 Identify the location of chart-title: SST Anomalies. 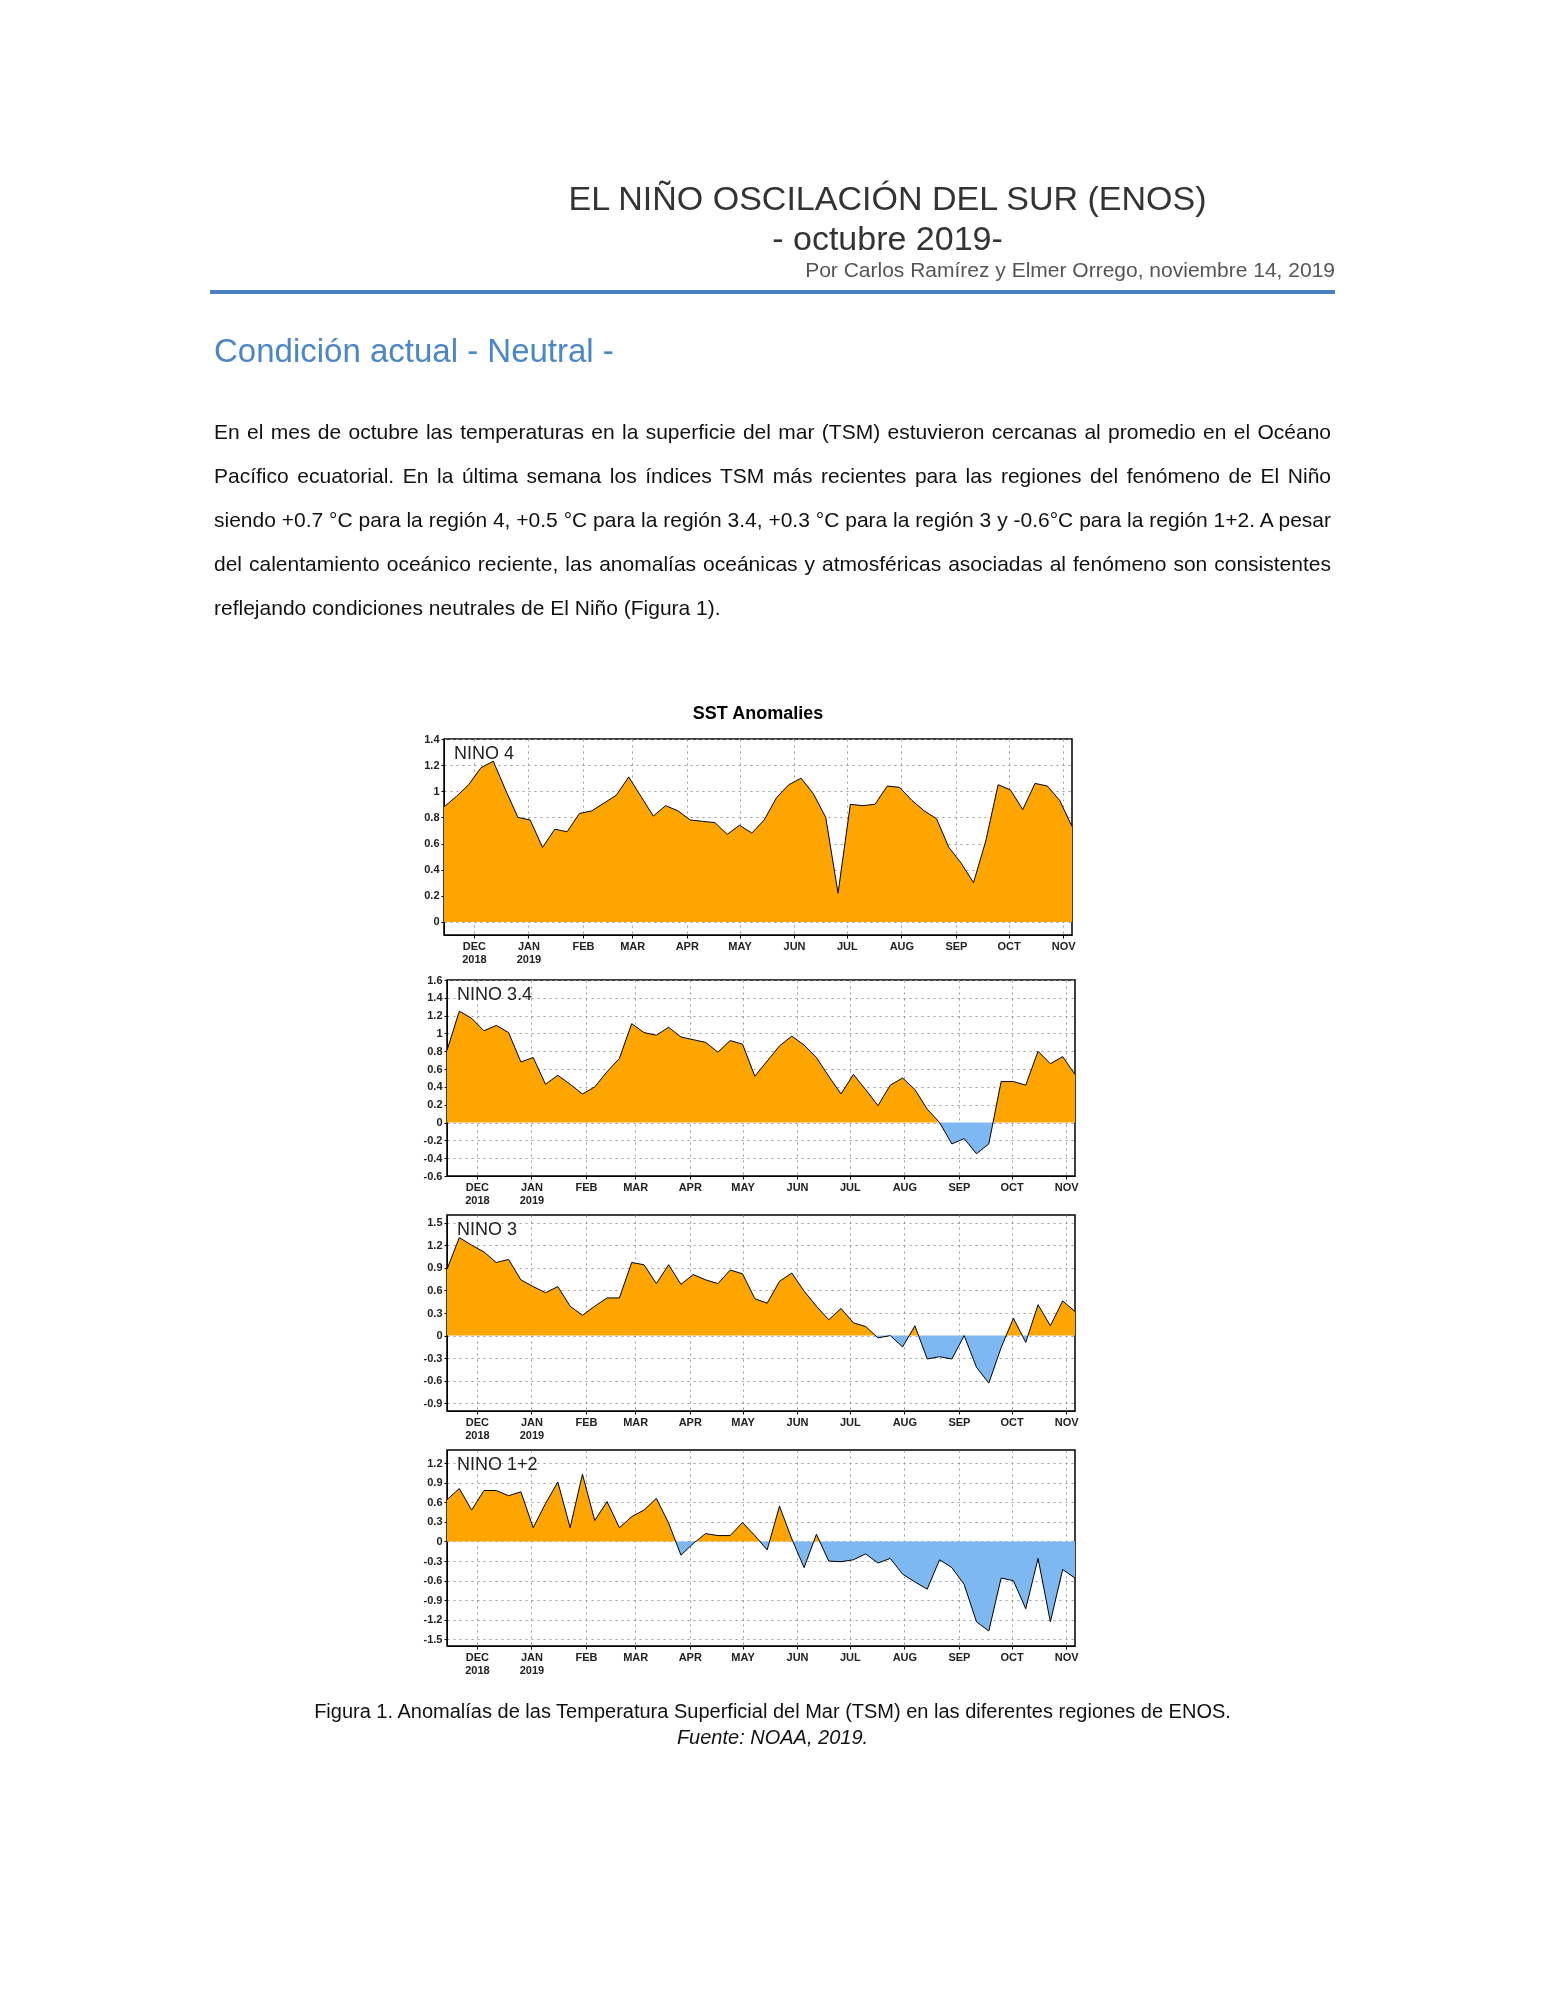
(758, 713).